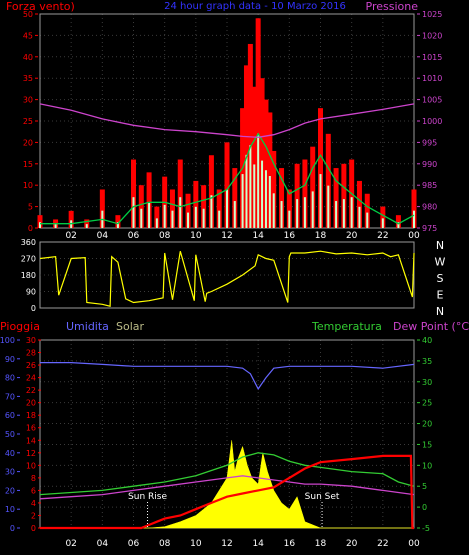 This screenshot has height=555, width=469. What do you see at coordinates (31, 292) in the screenshot?
I see `direction-y-tick: 90` at bounding box center [31, 292].